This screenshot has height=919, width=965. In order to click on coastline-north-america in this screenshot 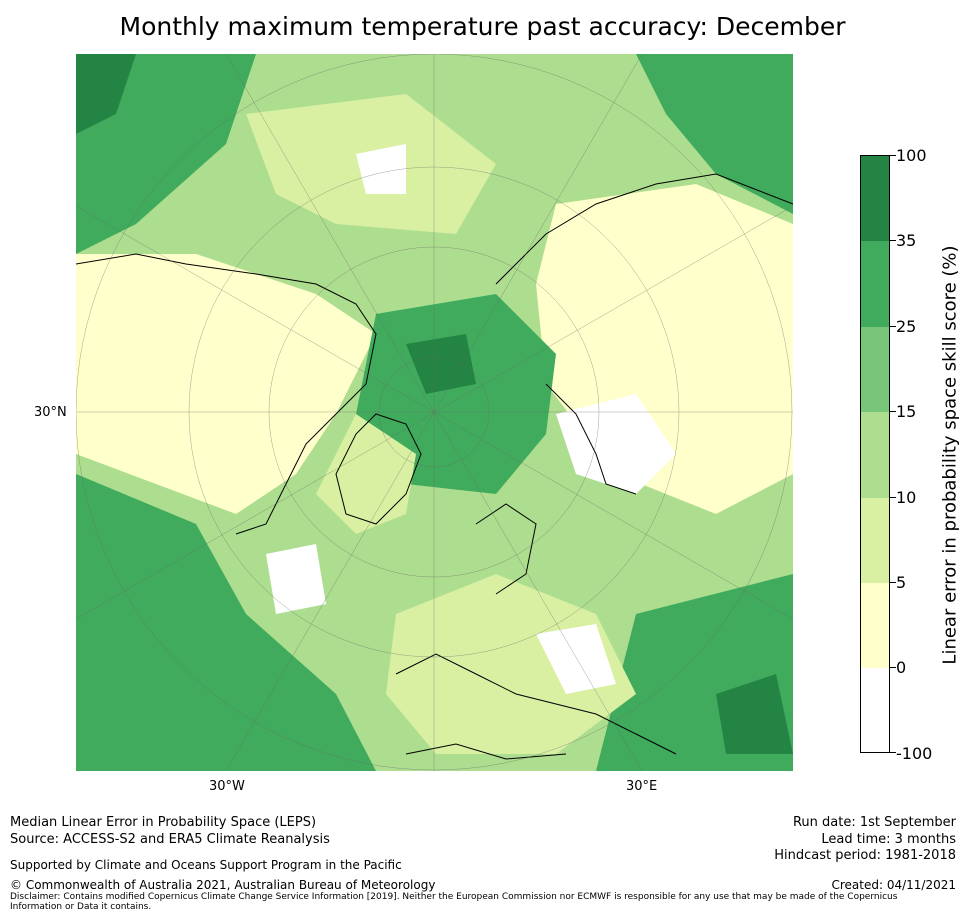, I will do `click(226, 394)`.